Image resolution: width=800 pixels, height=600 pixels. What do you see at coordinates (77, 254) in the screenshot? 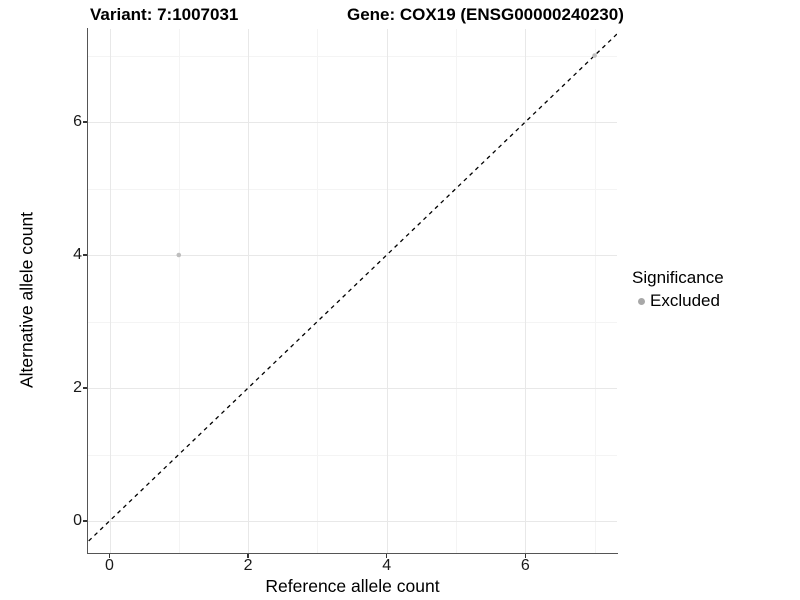
I see `y-tick-label: 4` at bounding box center [77, 254].